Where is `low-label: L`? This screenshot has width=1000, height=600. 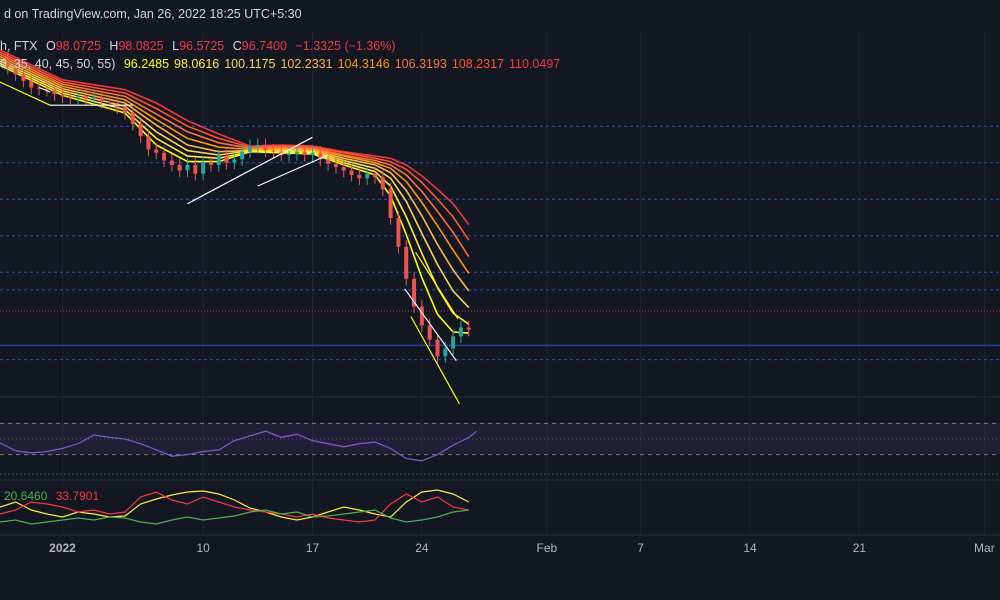 low-label: L is located at coordinates (176, 46).